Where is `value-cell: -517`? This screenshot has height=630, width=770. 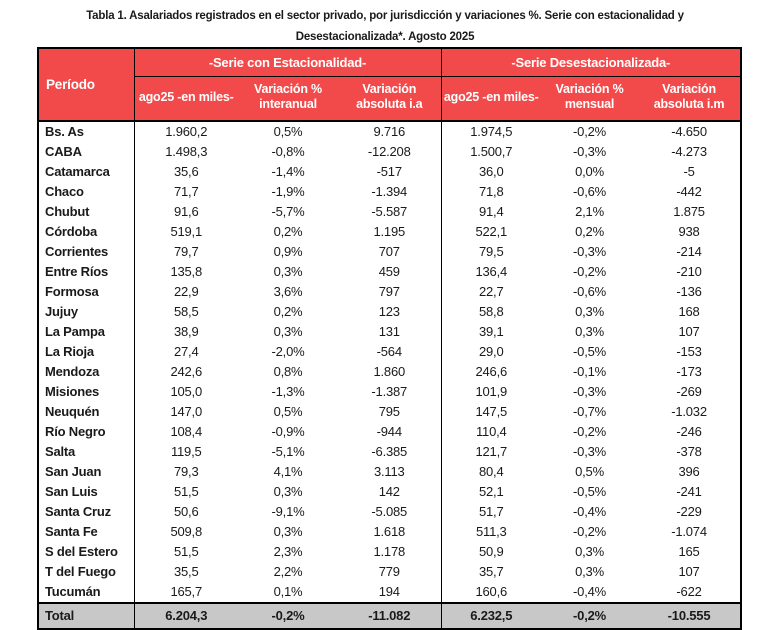
value-cell: -517 is located at coordinates (389, 171).